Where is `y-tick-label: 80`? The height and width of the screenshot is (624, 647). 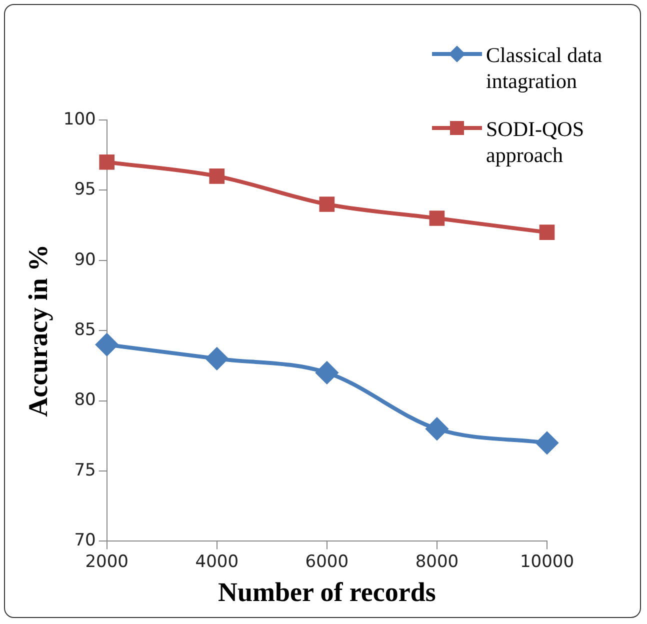 y-tick-label: 80 is located at coordinates (85, 400).